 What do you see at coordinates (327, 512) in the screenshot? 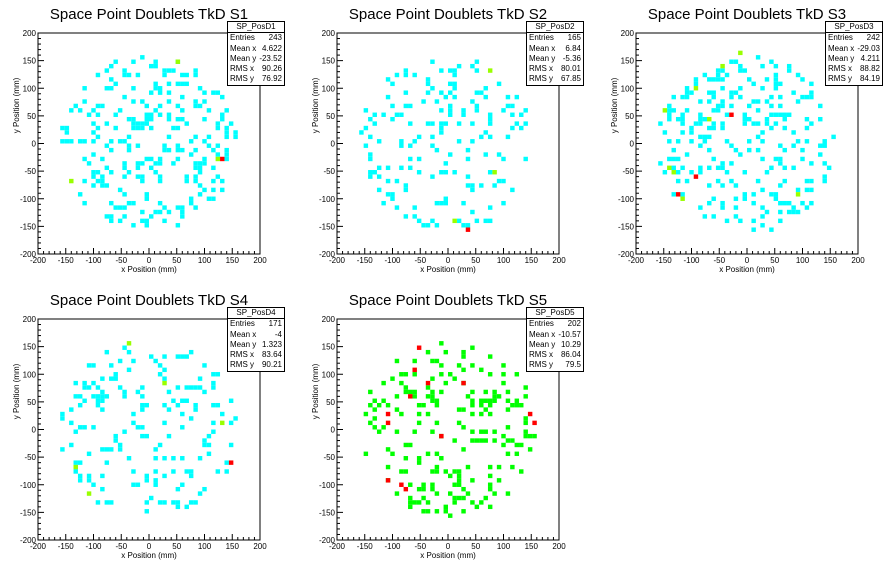
I see `y-tick-label: -150` at bounding box center [327, 512].